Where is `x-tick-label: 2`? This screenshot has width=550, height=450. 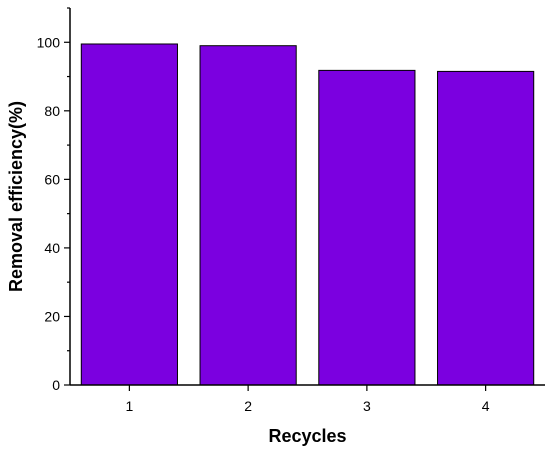 x-tick-label: 2 is located at coordinates (248, 406).